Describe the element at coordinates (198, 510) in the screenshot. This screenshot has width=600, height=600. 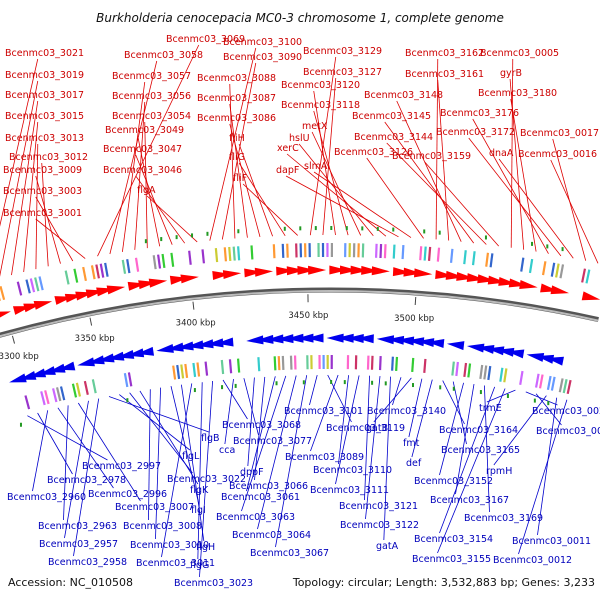
I see `gene-label-reverse: flgI` at that location.